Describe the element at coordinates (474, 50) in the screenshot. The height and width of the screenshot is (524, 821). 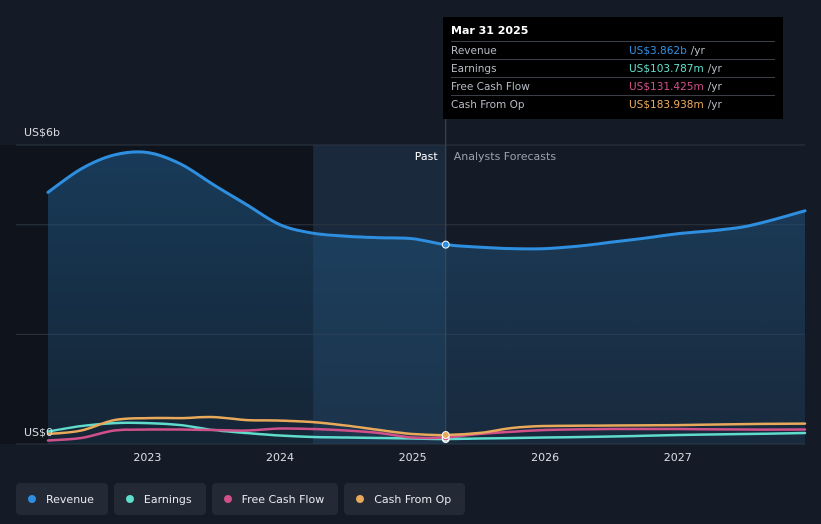
I see `tooltip-label: Revenue` at that location.